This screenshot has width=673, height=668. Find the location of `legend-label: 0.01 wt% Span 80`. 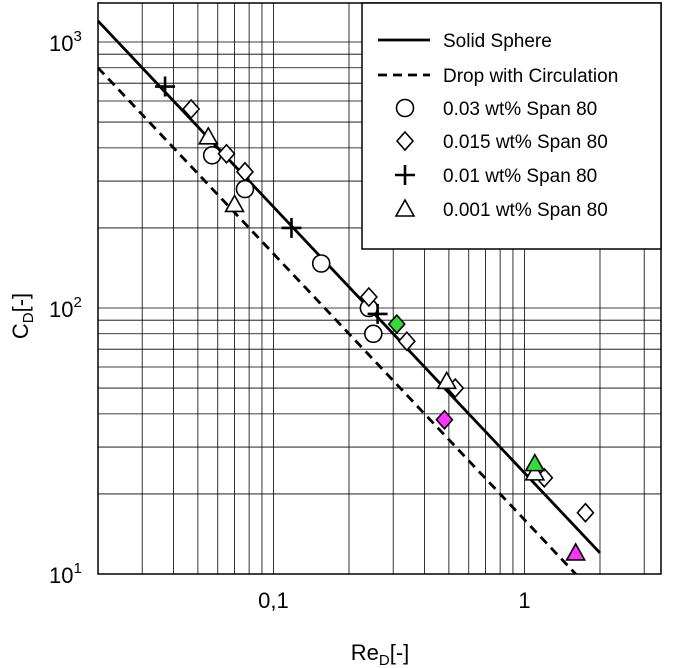

legend-label: 0.01 wt% Span 80 is located at coordinates (520, 176).